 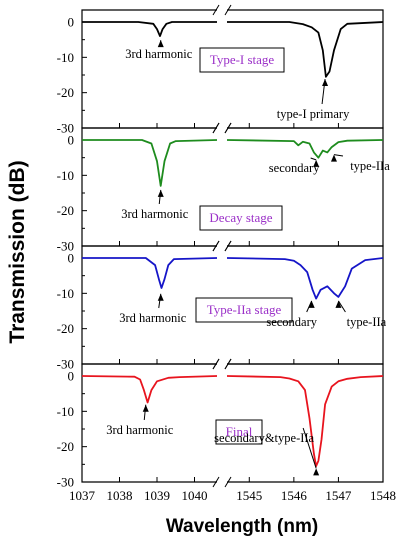 I want to click on x-tick-label: 1039, so click(x=157, y=495).